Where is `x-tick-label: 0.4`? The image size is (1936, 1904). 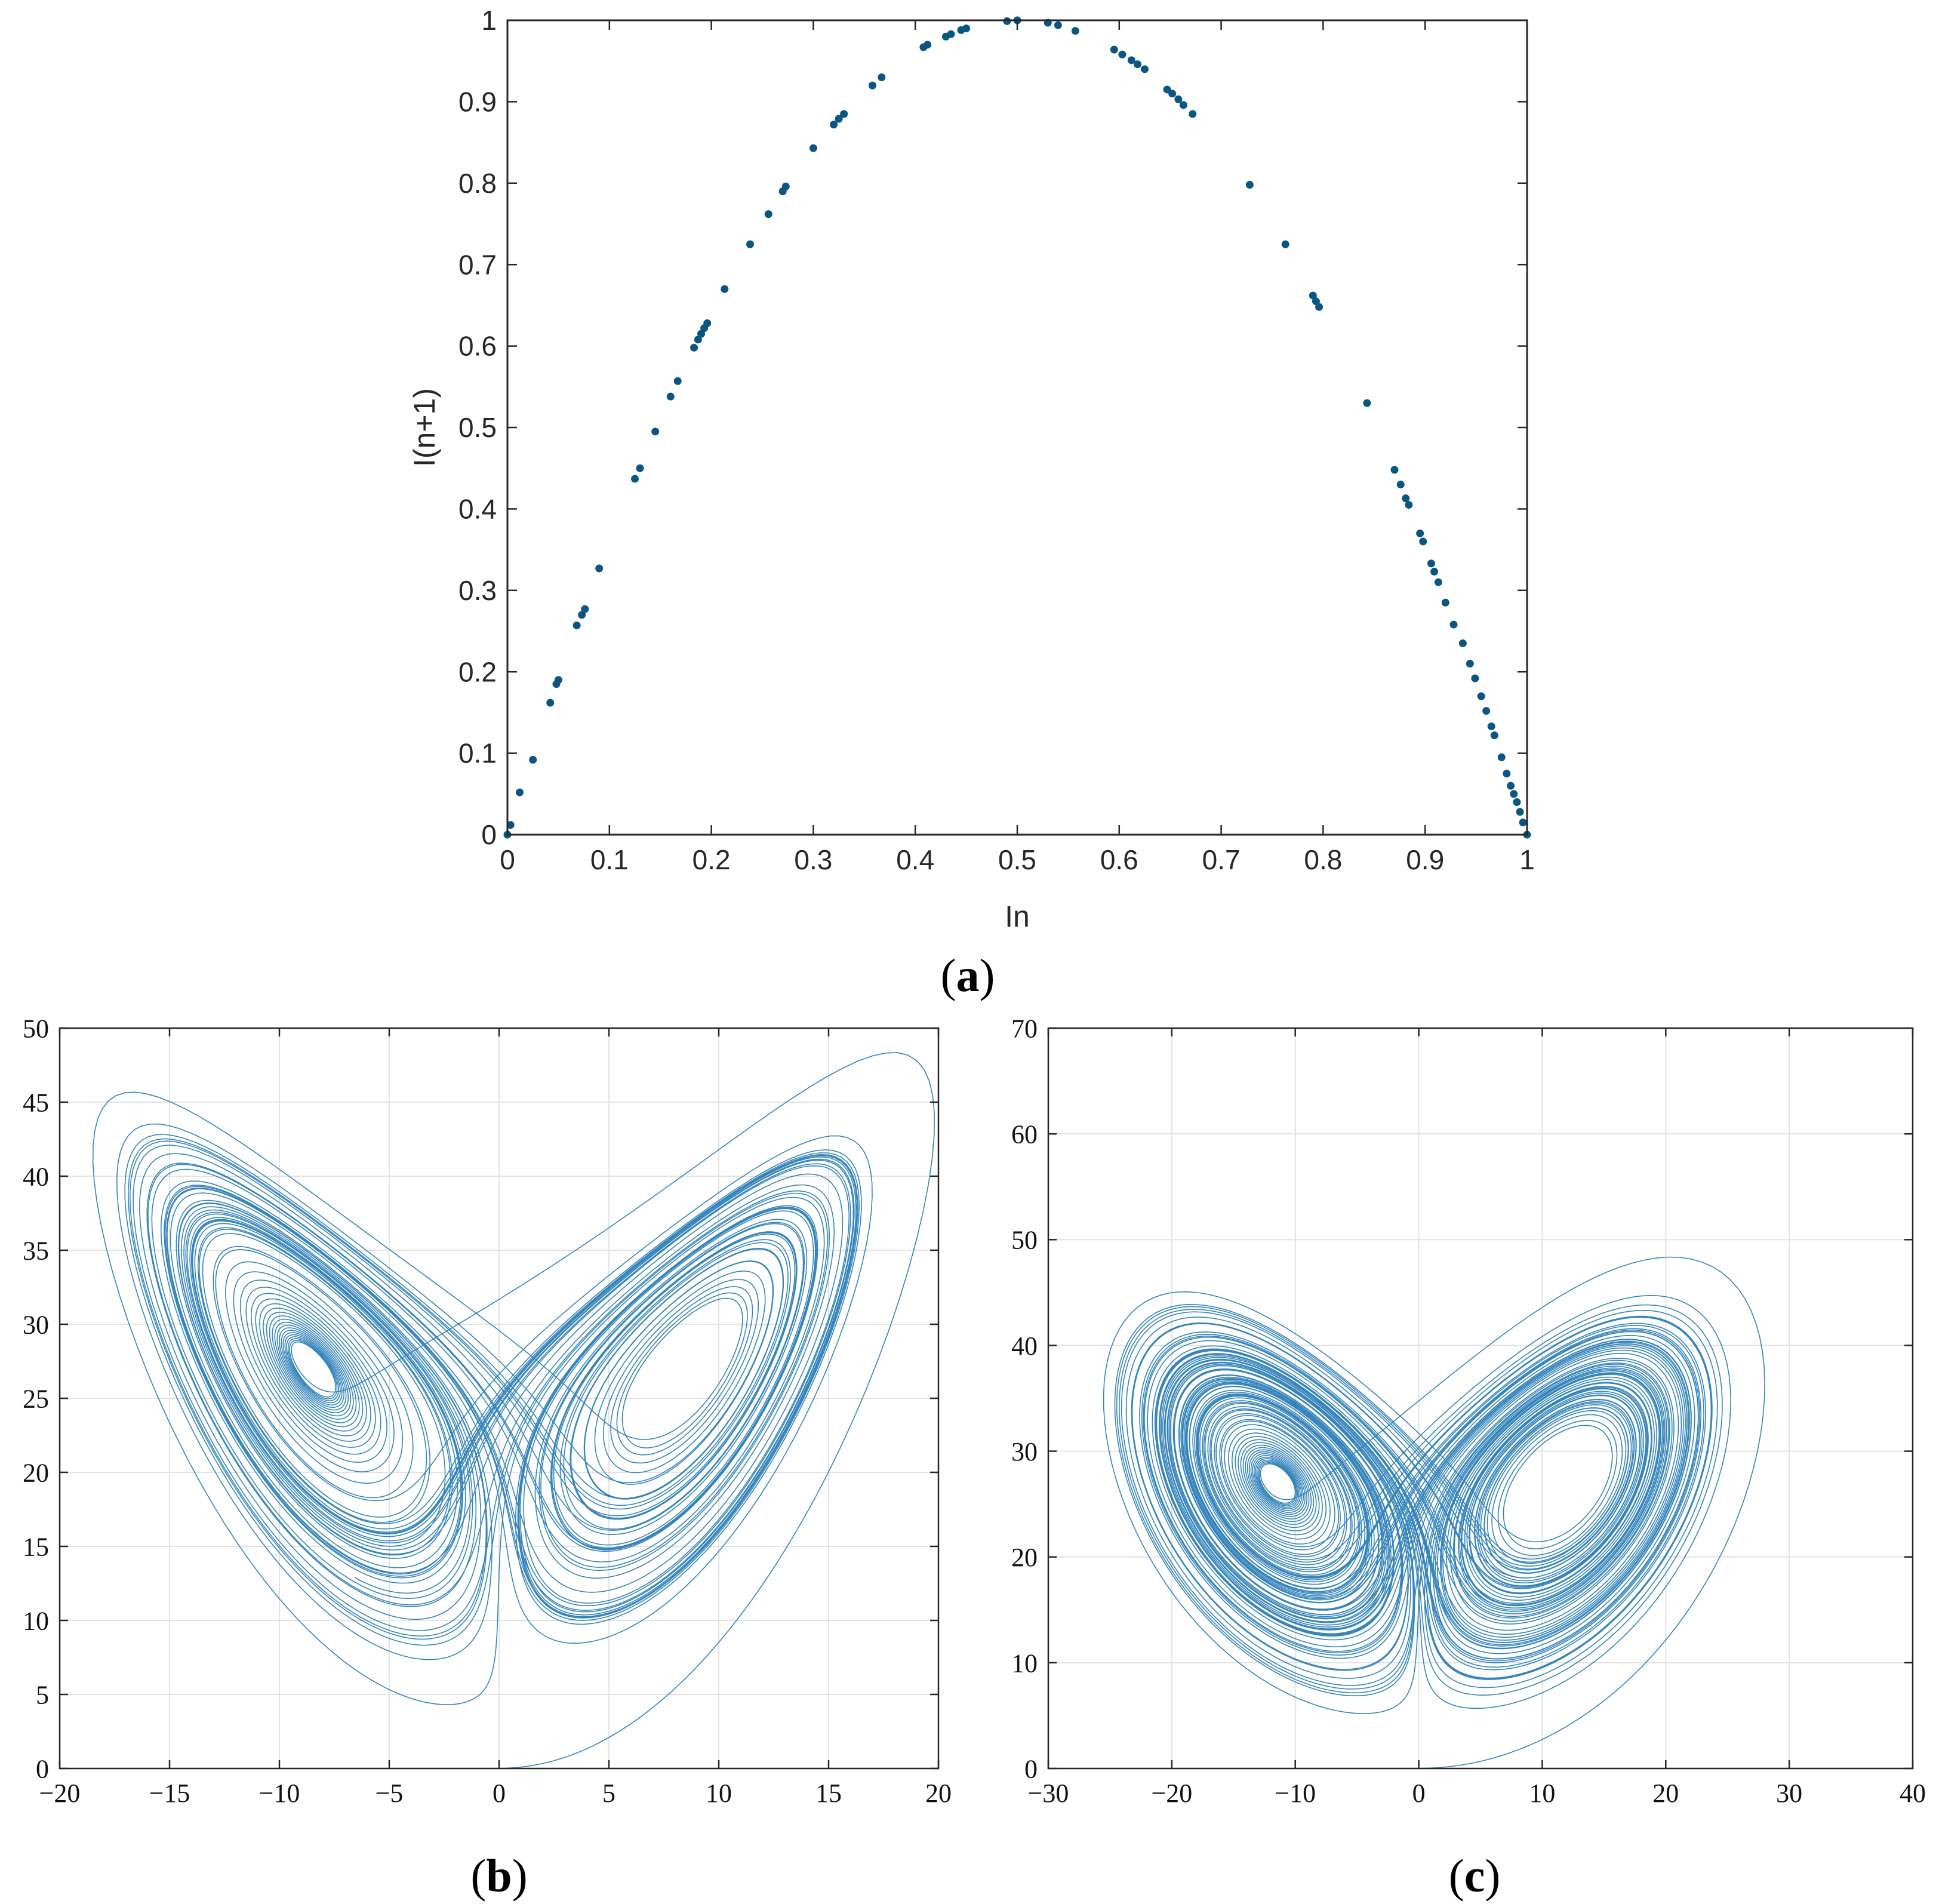 x-tick-label: 0.4 is located at coordinates (915, 859).